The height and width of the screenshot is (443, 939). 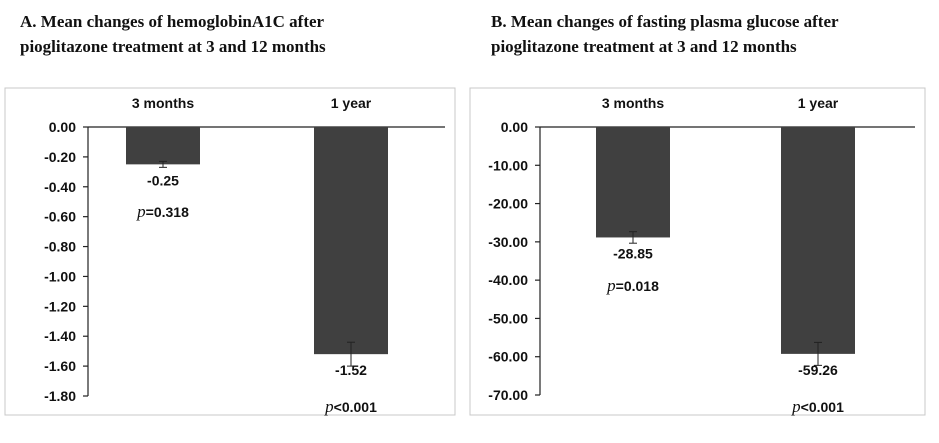 I want to click on chart-a-category-label-2: 1 year, so click(x=351, y=103).